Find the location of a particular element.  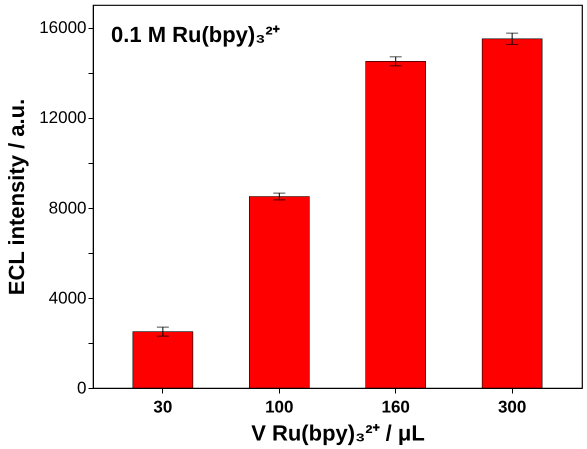

x-tick-label: 300 is located at coordinates (512, 407).